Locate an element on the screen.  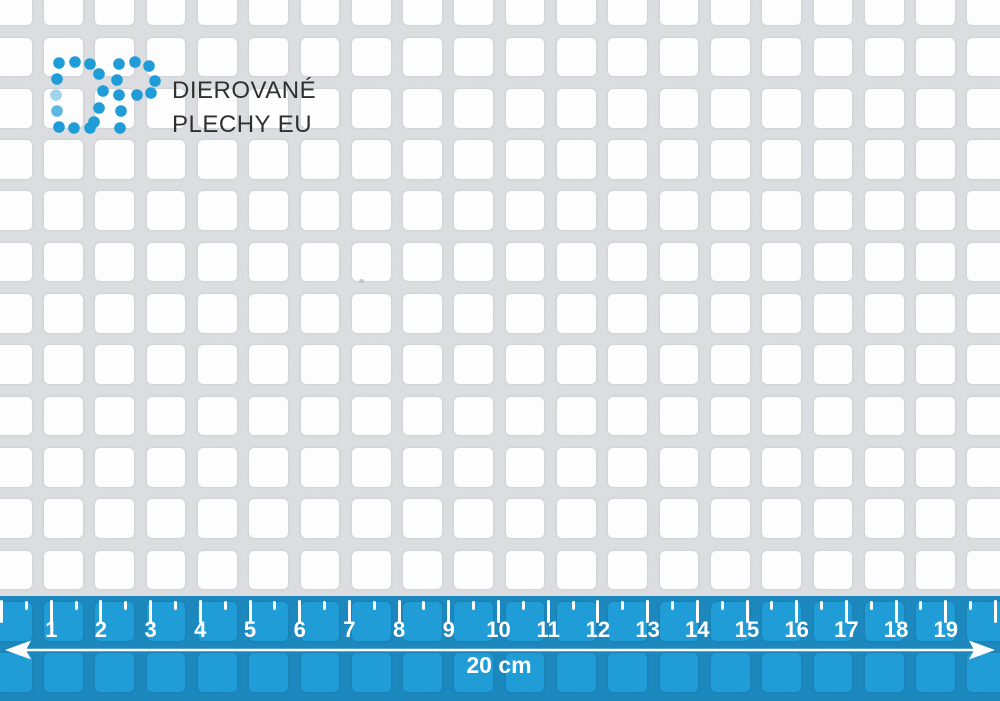
ruler-tick-label: 13 is located at coordinates (647, 629).